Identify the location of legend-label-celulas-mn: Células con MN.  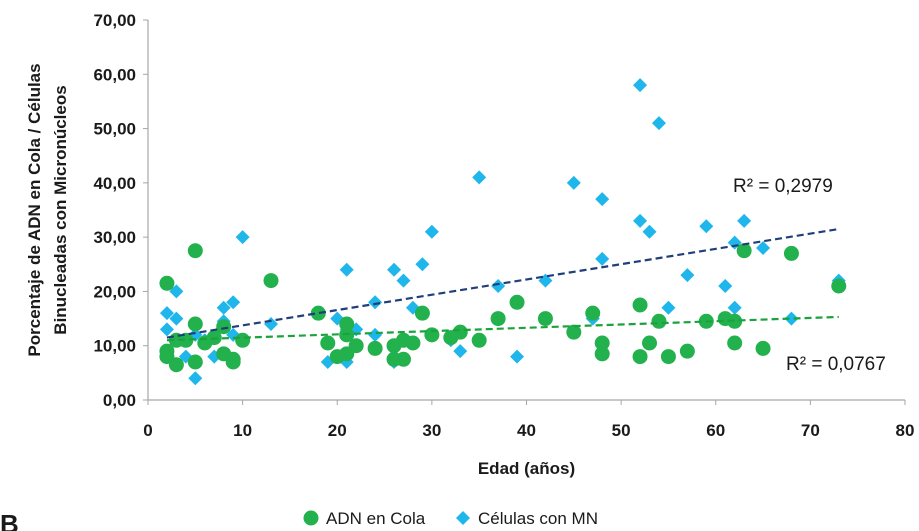
(538, 518).